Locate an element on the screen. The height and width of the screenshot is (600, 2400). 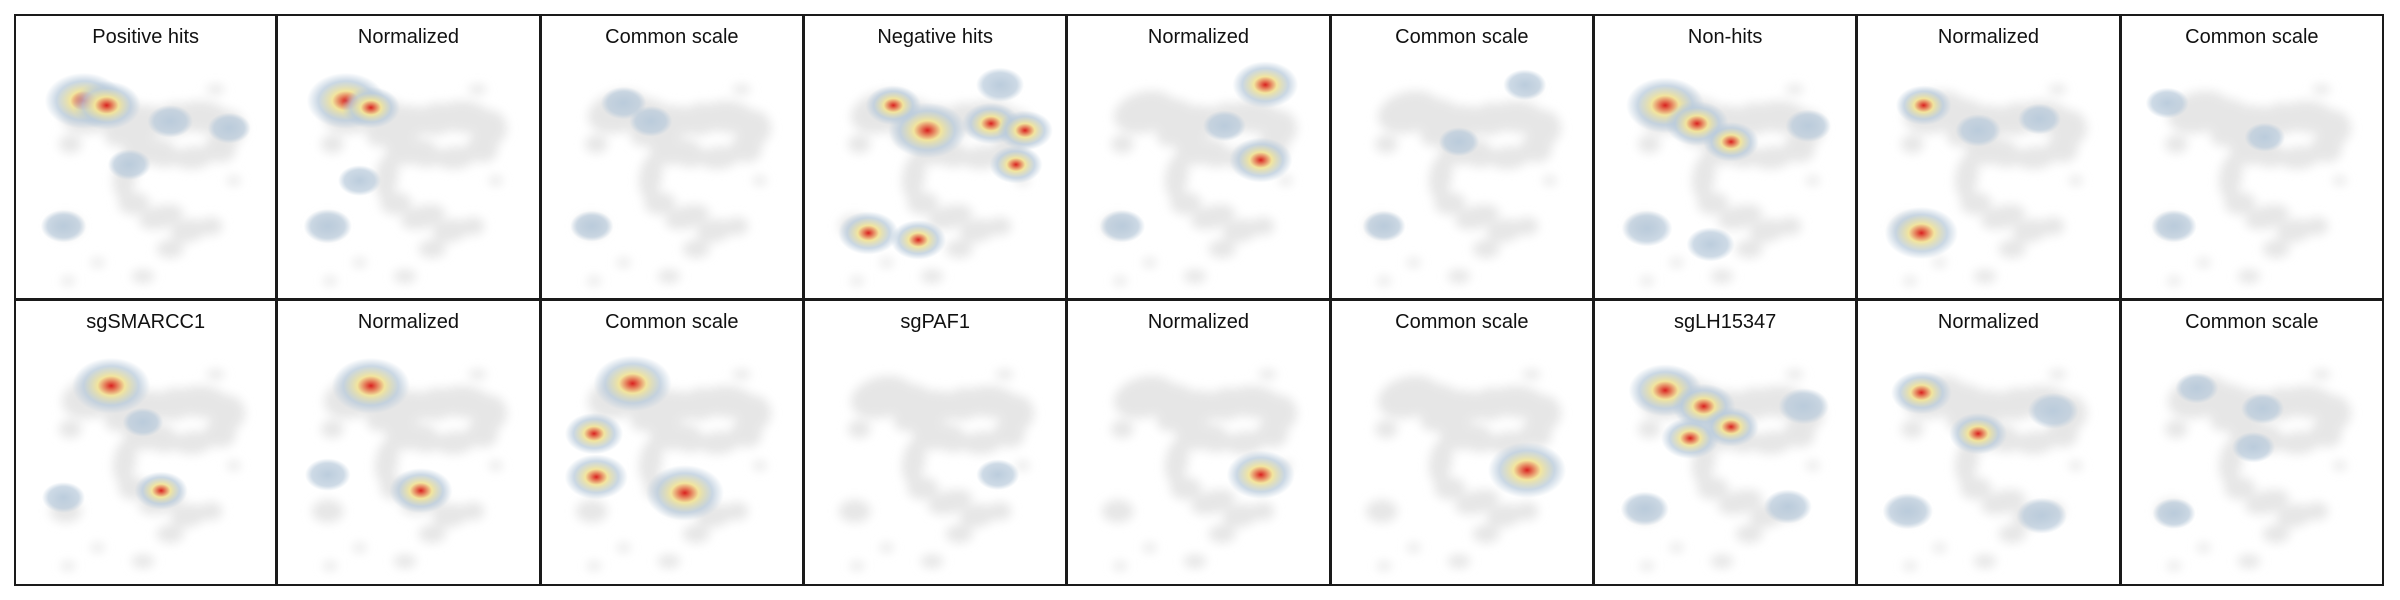
density-panel: sgPAF1 is located at coordinates (935, 442).